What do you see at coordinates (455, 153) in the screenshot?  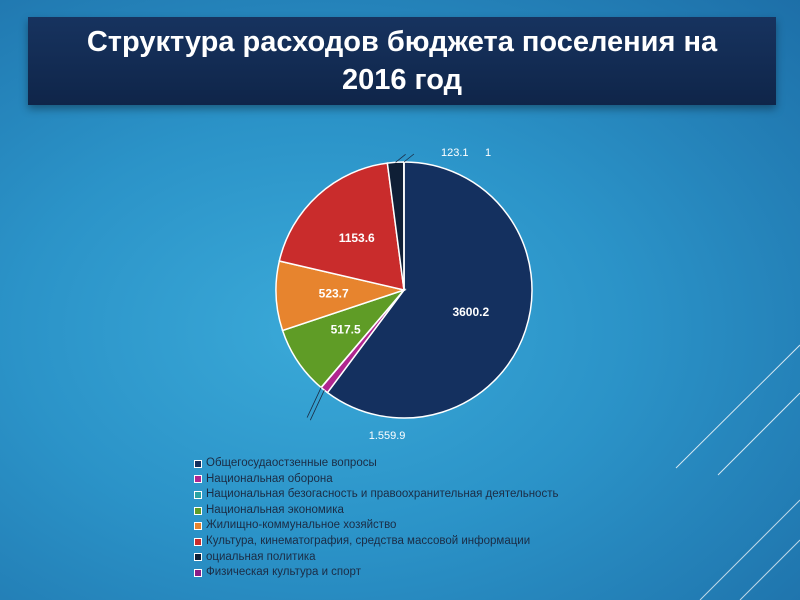 I see `data-label: 123.1` at bounding box center [455, 153].